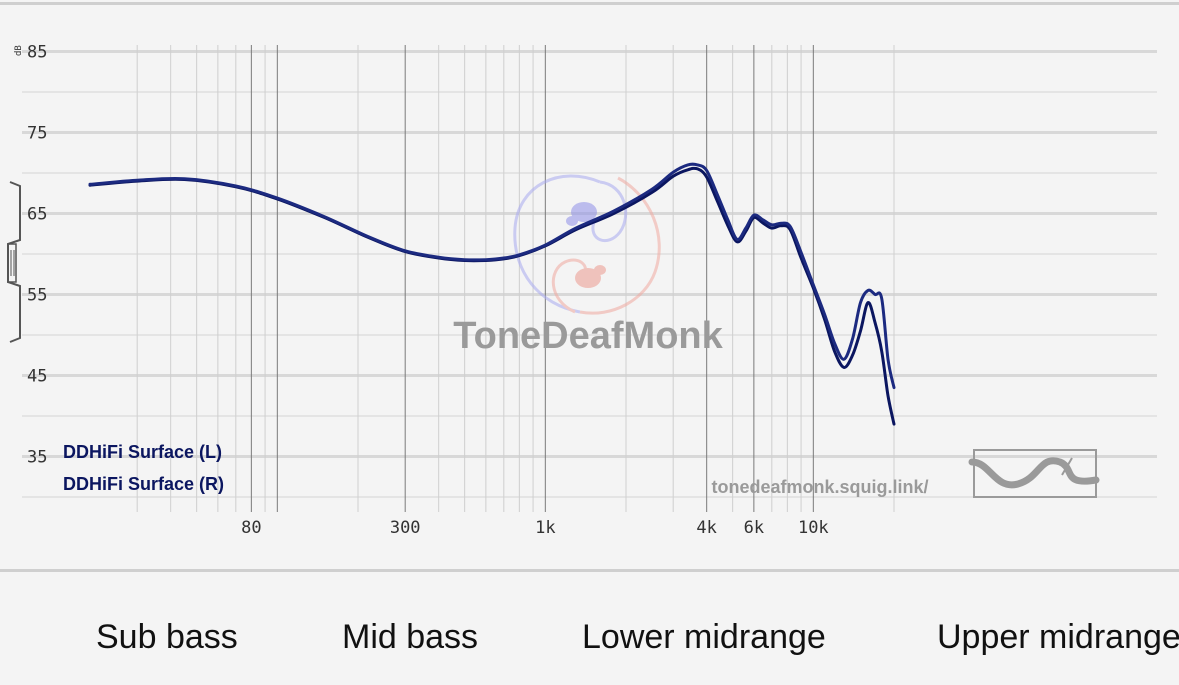 Image resolution: width=1179 pixels, height=685 pixels. Describe the element at coordinates (143, 468) in the screenshot. I see `legend: DDHiFi Surface (L) DDHiFi Surface (R)` at that location.